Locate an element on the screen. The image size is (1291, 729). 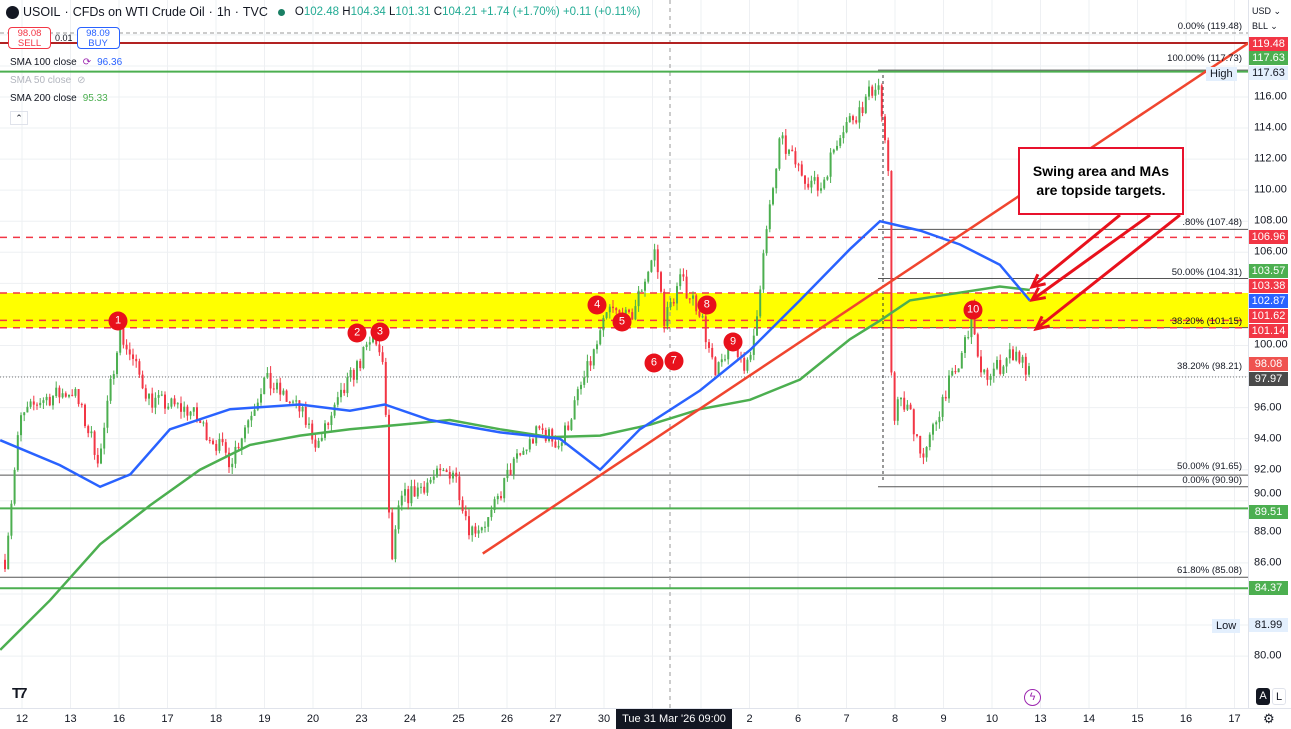
legend-sma100: SMA 100 close ⟳ 96.36 is located at coordinates (66, 62).